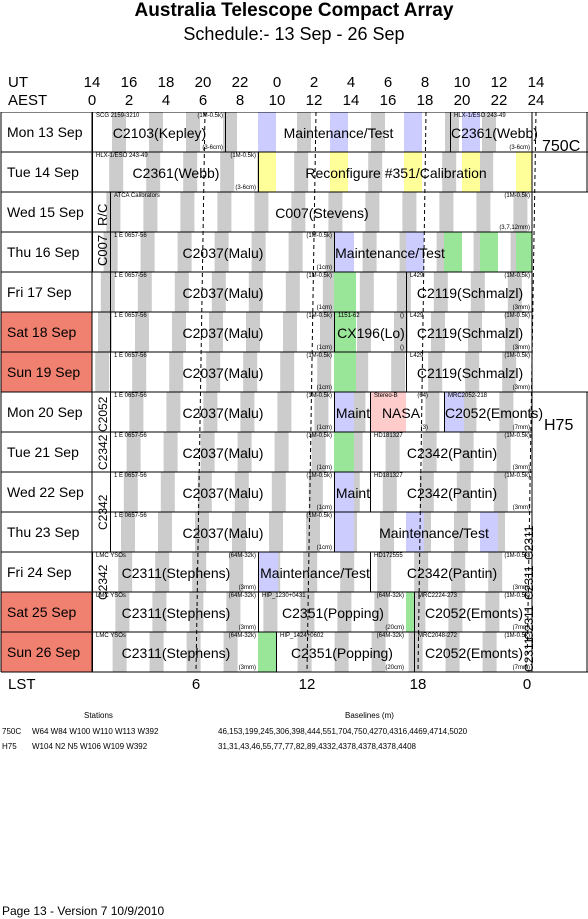  What do you see at coordinates (322, 213) in the screenshot?
I see `block-title: C007(Stevens)` at bounding box center [322, 213].